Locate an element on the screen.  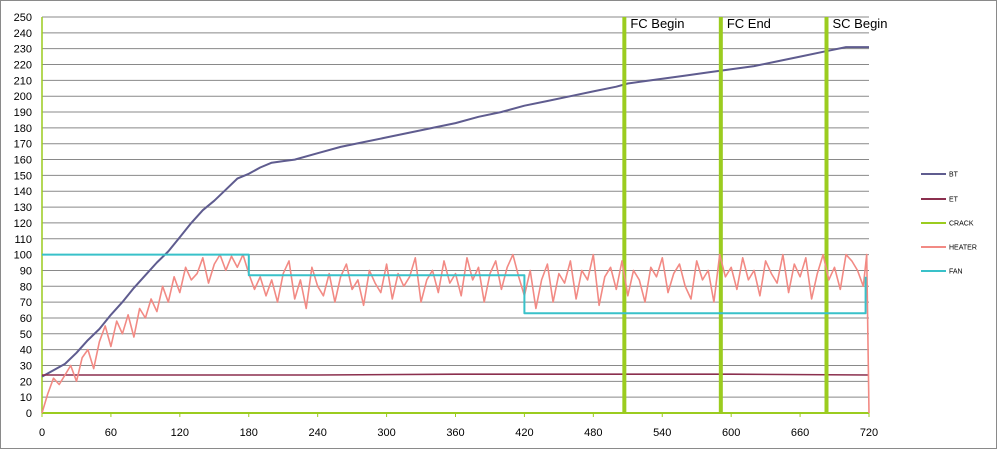
x-tick-label: 420 is located at coordinates (524, 433).